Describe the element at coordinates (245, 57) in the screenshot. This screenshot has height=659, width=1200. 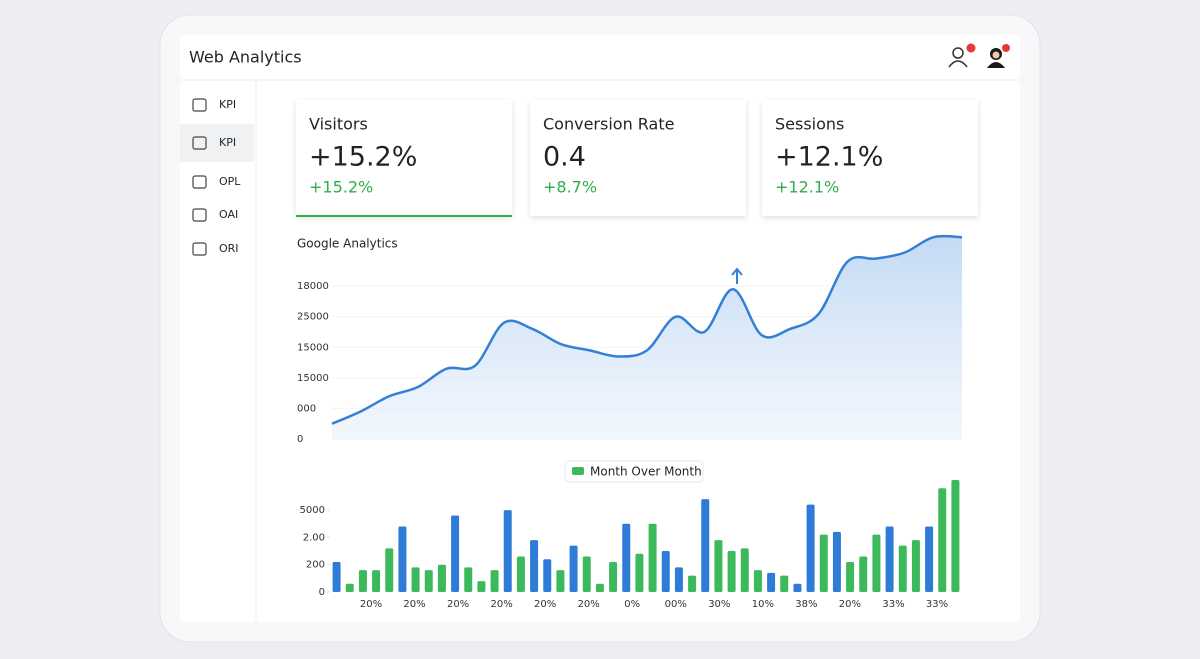
I see `app-title: Web Analytics` at that location.